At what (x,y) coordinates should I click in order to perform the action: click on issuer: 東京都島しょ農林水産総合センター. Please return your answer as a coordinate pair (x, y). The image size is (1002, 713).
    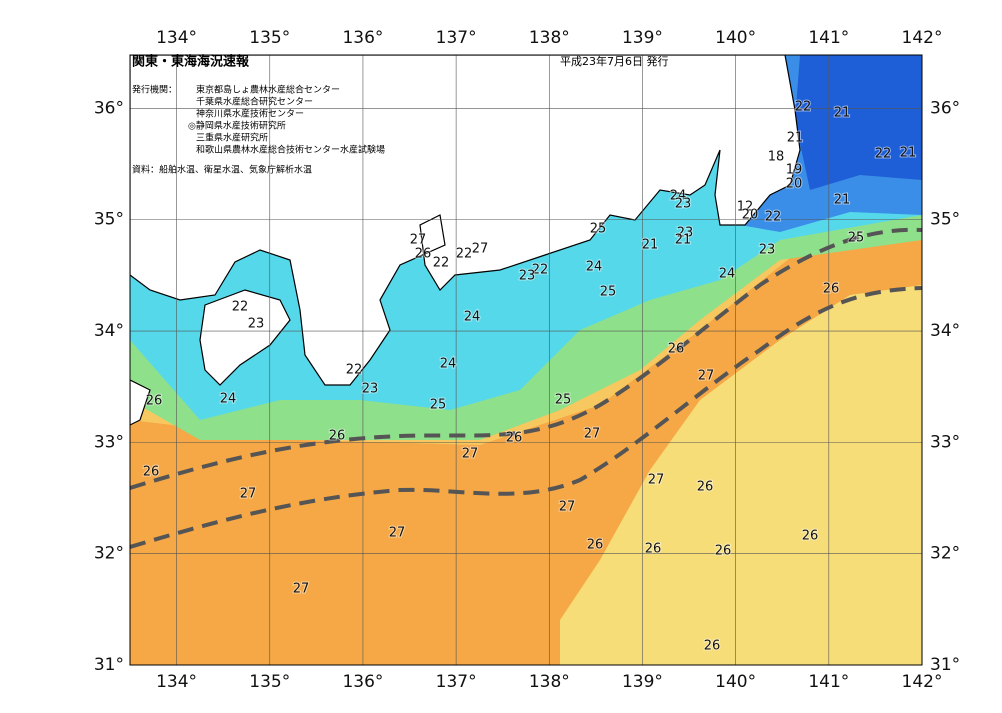
    Looking at the image, I should click on (268, 90).